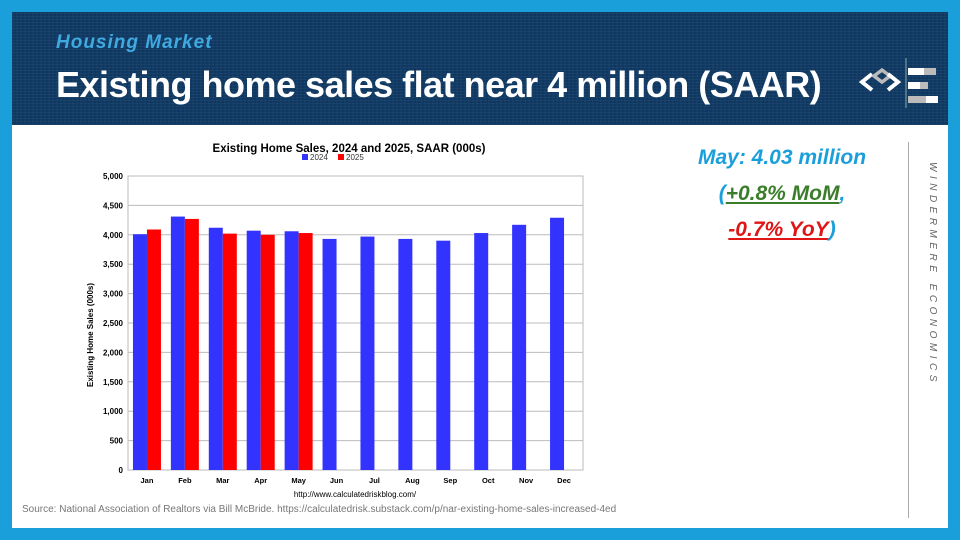 The width and height of the screenshot is (960, 540). Describe the element at coordinates (121, 470) in the screenshot. I see `y-tick-label: 0` at that location.